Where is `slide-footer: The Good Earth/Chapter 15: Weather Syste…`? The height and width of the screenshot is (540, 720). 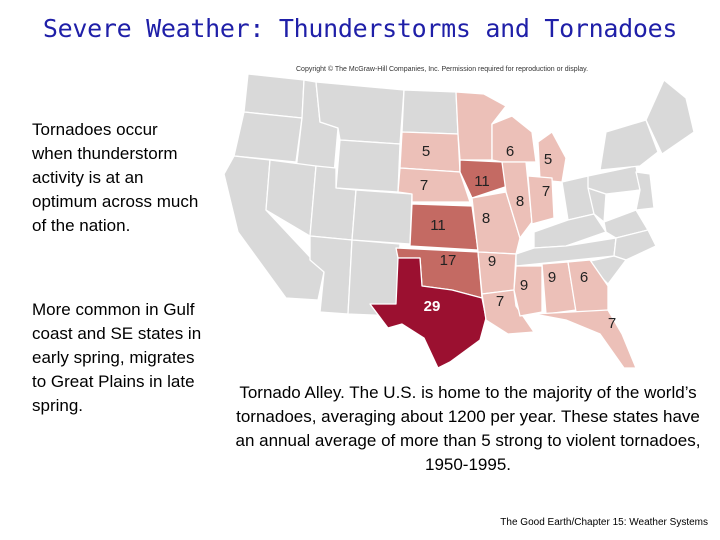
slide-footer: The Good Earth/Chapter 15: Weather Syste… is located at coordinates (604, 522).